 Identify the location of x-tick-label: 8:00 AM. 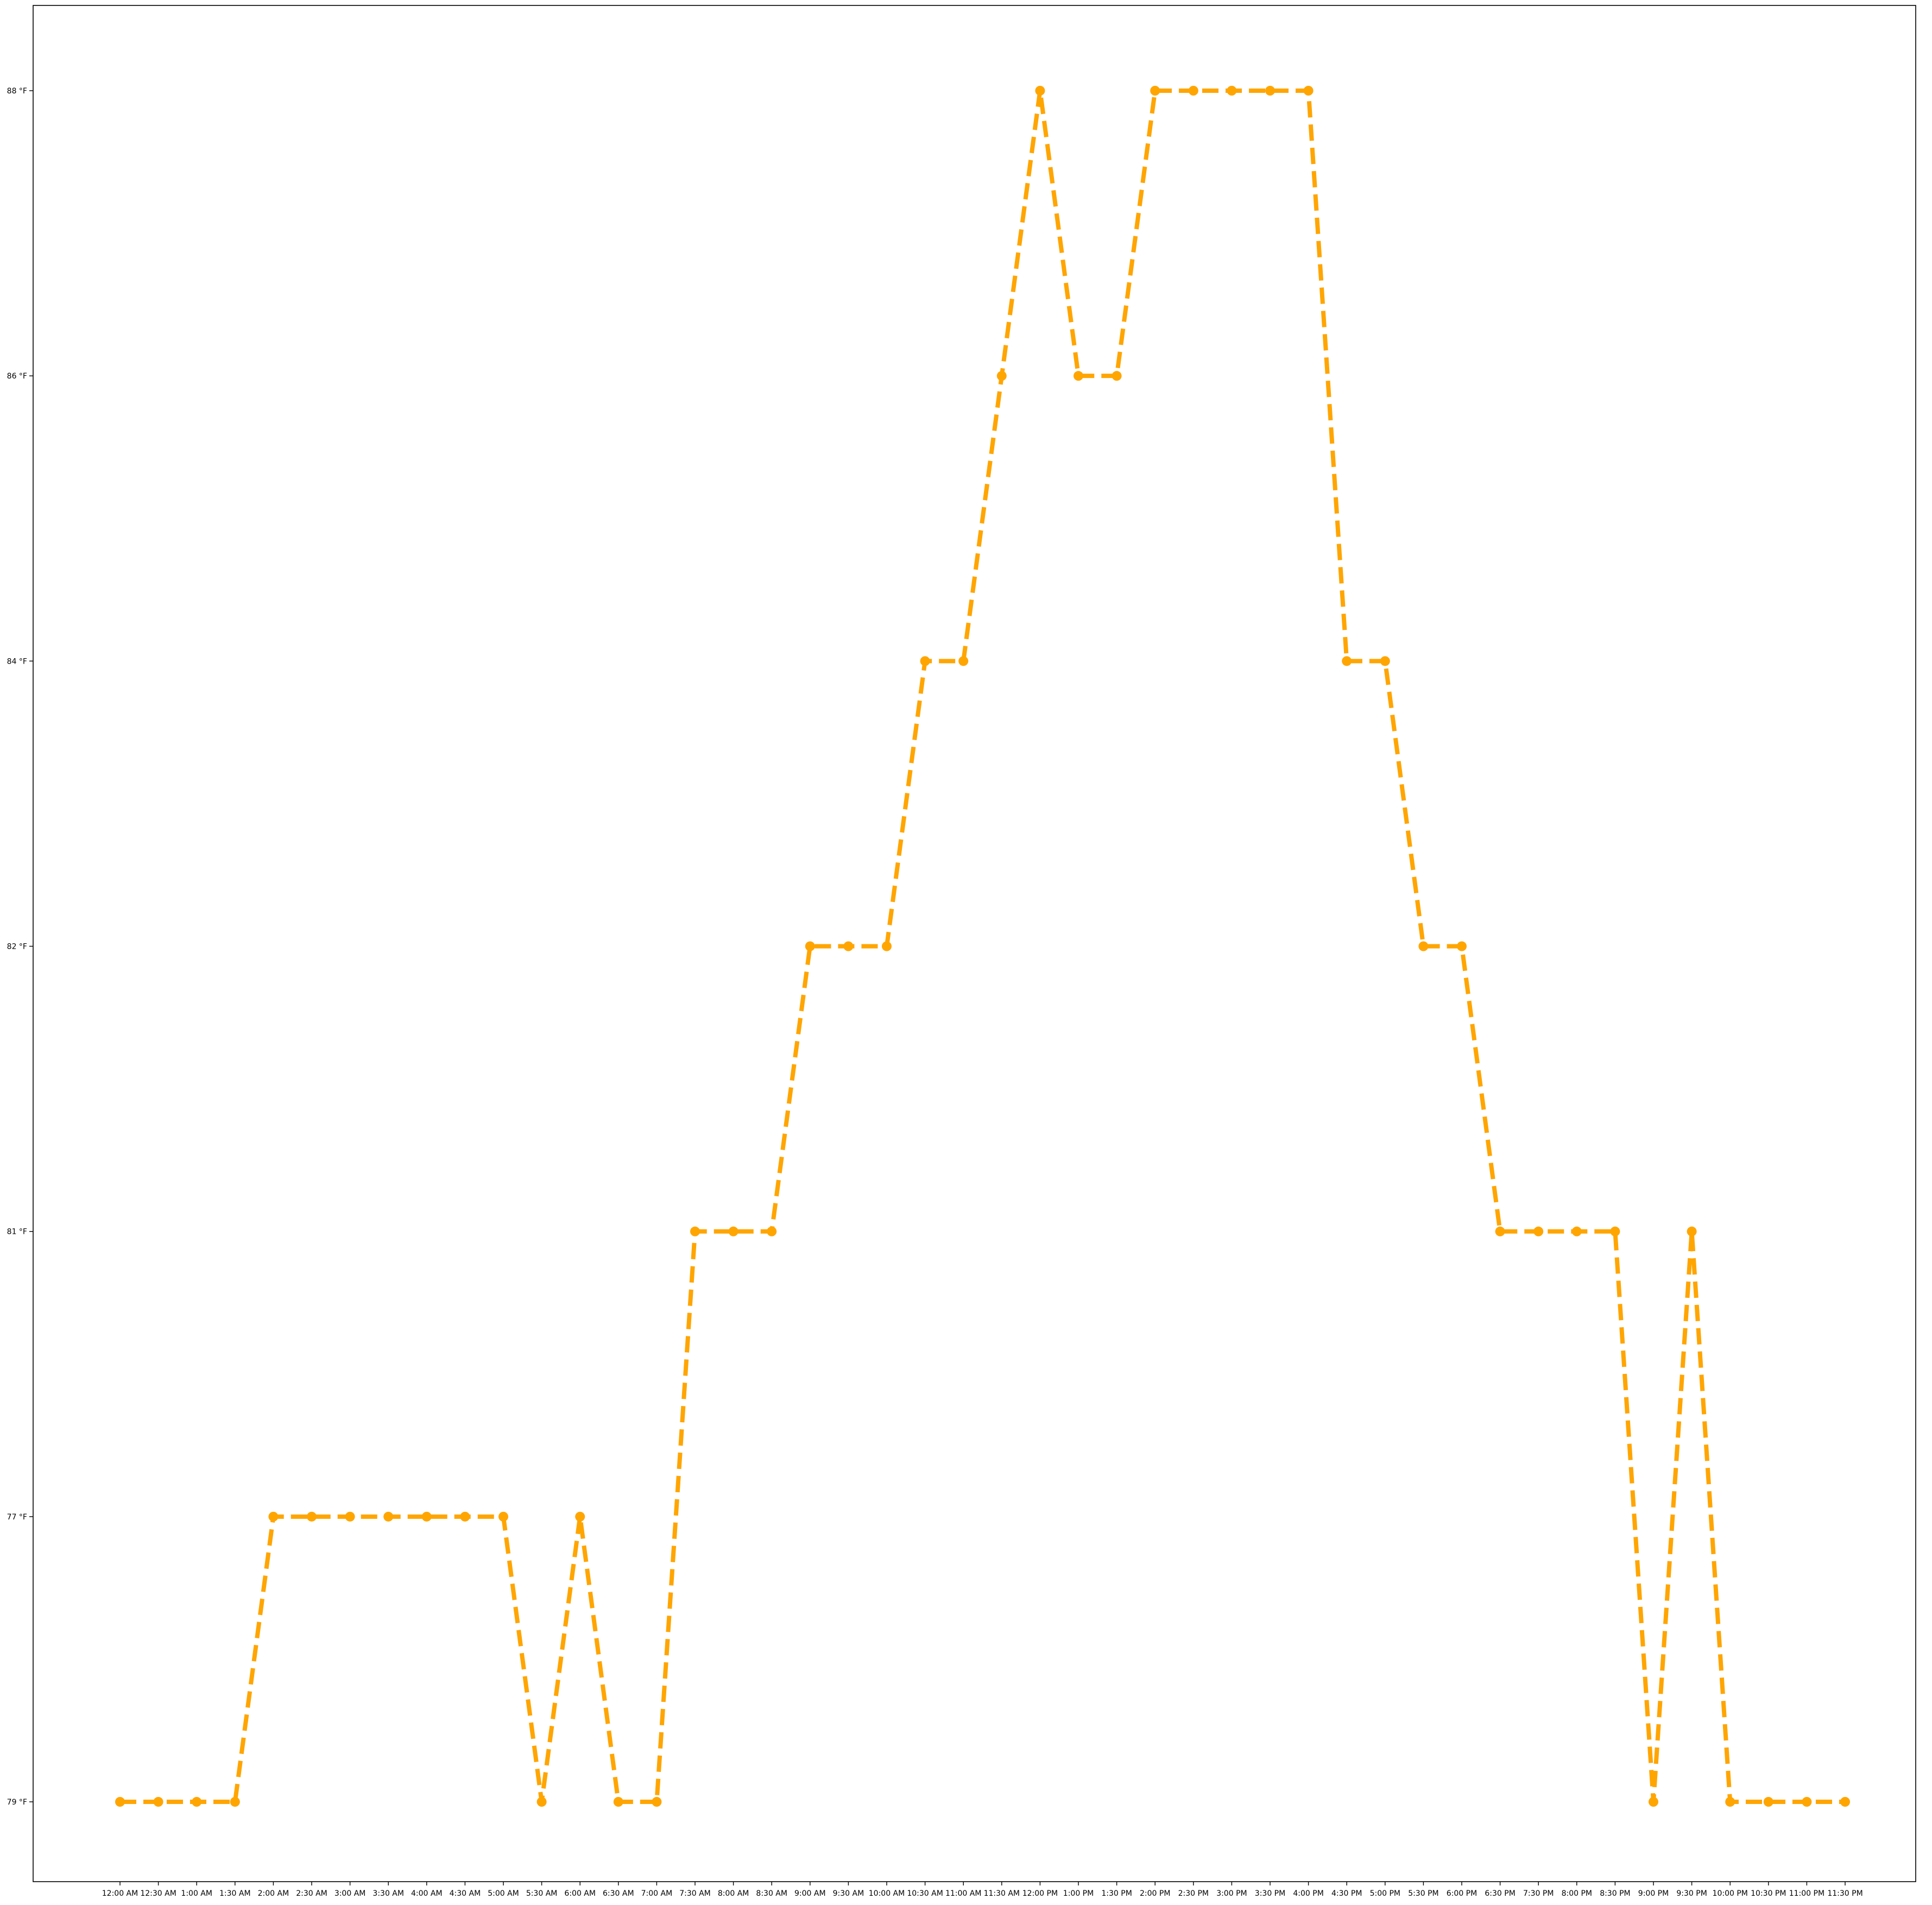
(733, 1893).